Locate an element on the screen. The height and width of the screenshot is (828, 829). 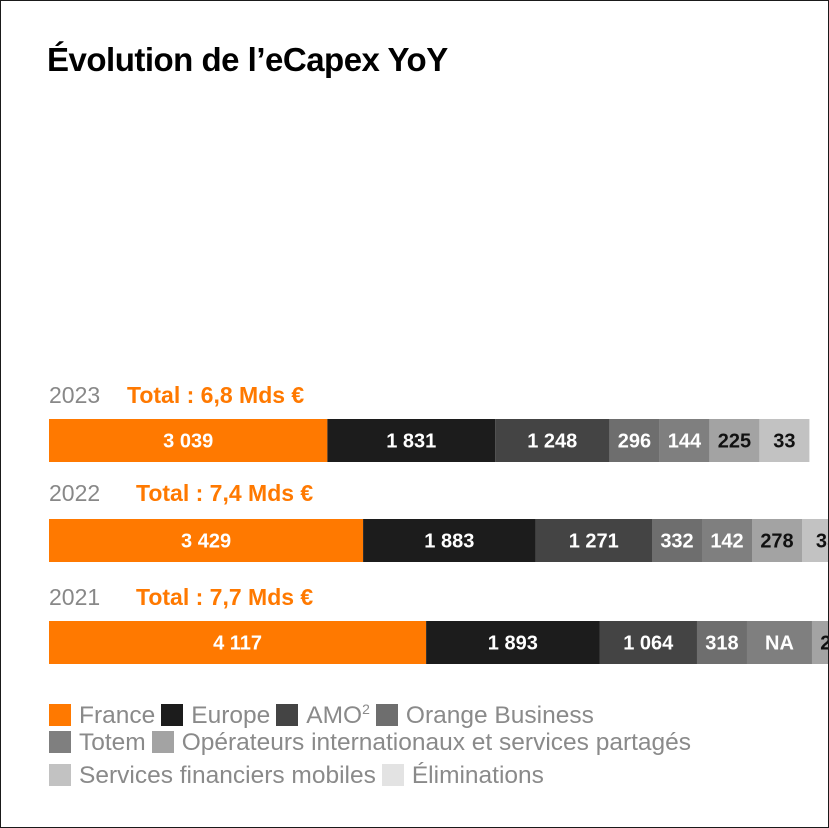
legend-row: France Europe AMO2 Orange Business is located at coordinates (434, 711).